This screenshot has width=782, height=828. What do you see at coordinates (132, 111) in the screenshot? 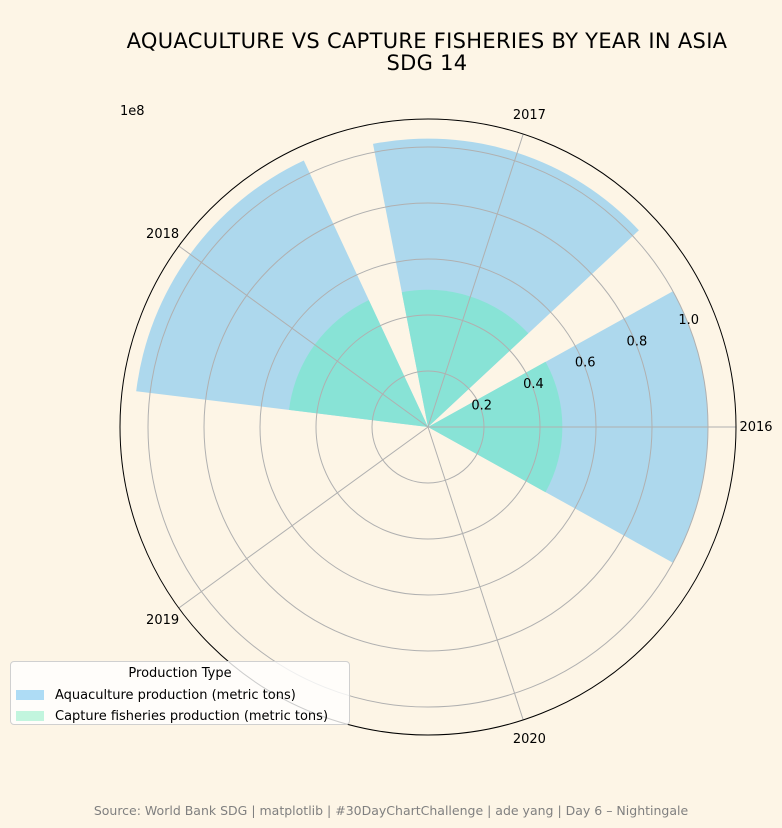
I see `scale-label: 1e8` at bounding box center [132, 111].